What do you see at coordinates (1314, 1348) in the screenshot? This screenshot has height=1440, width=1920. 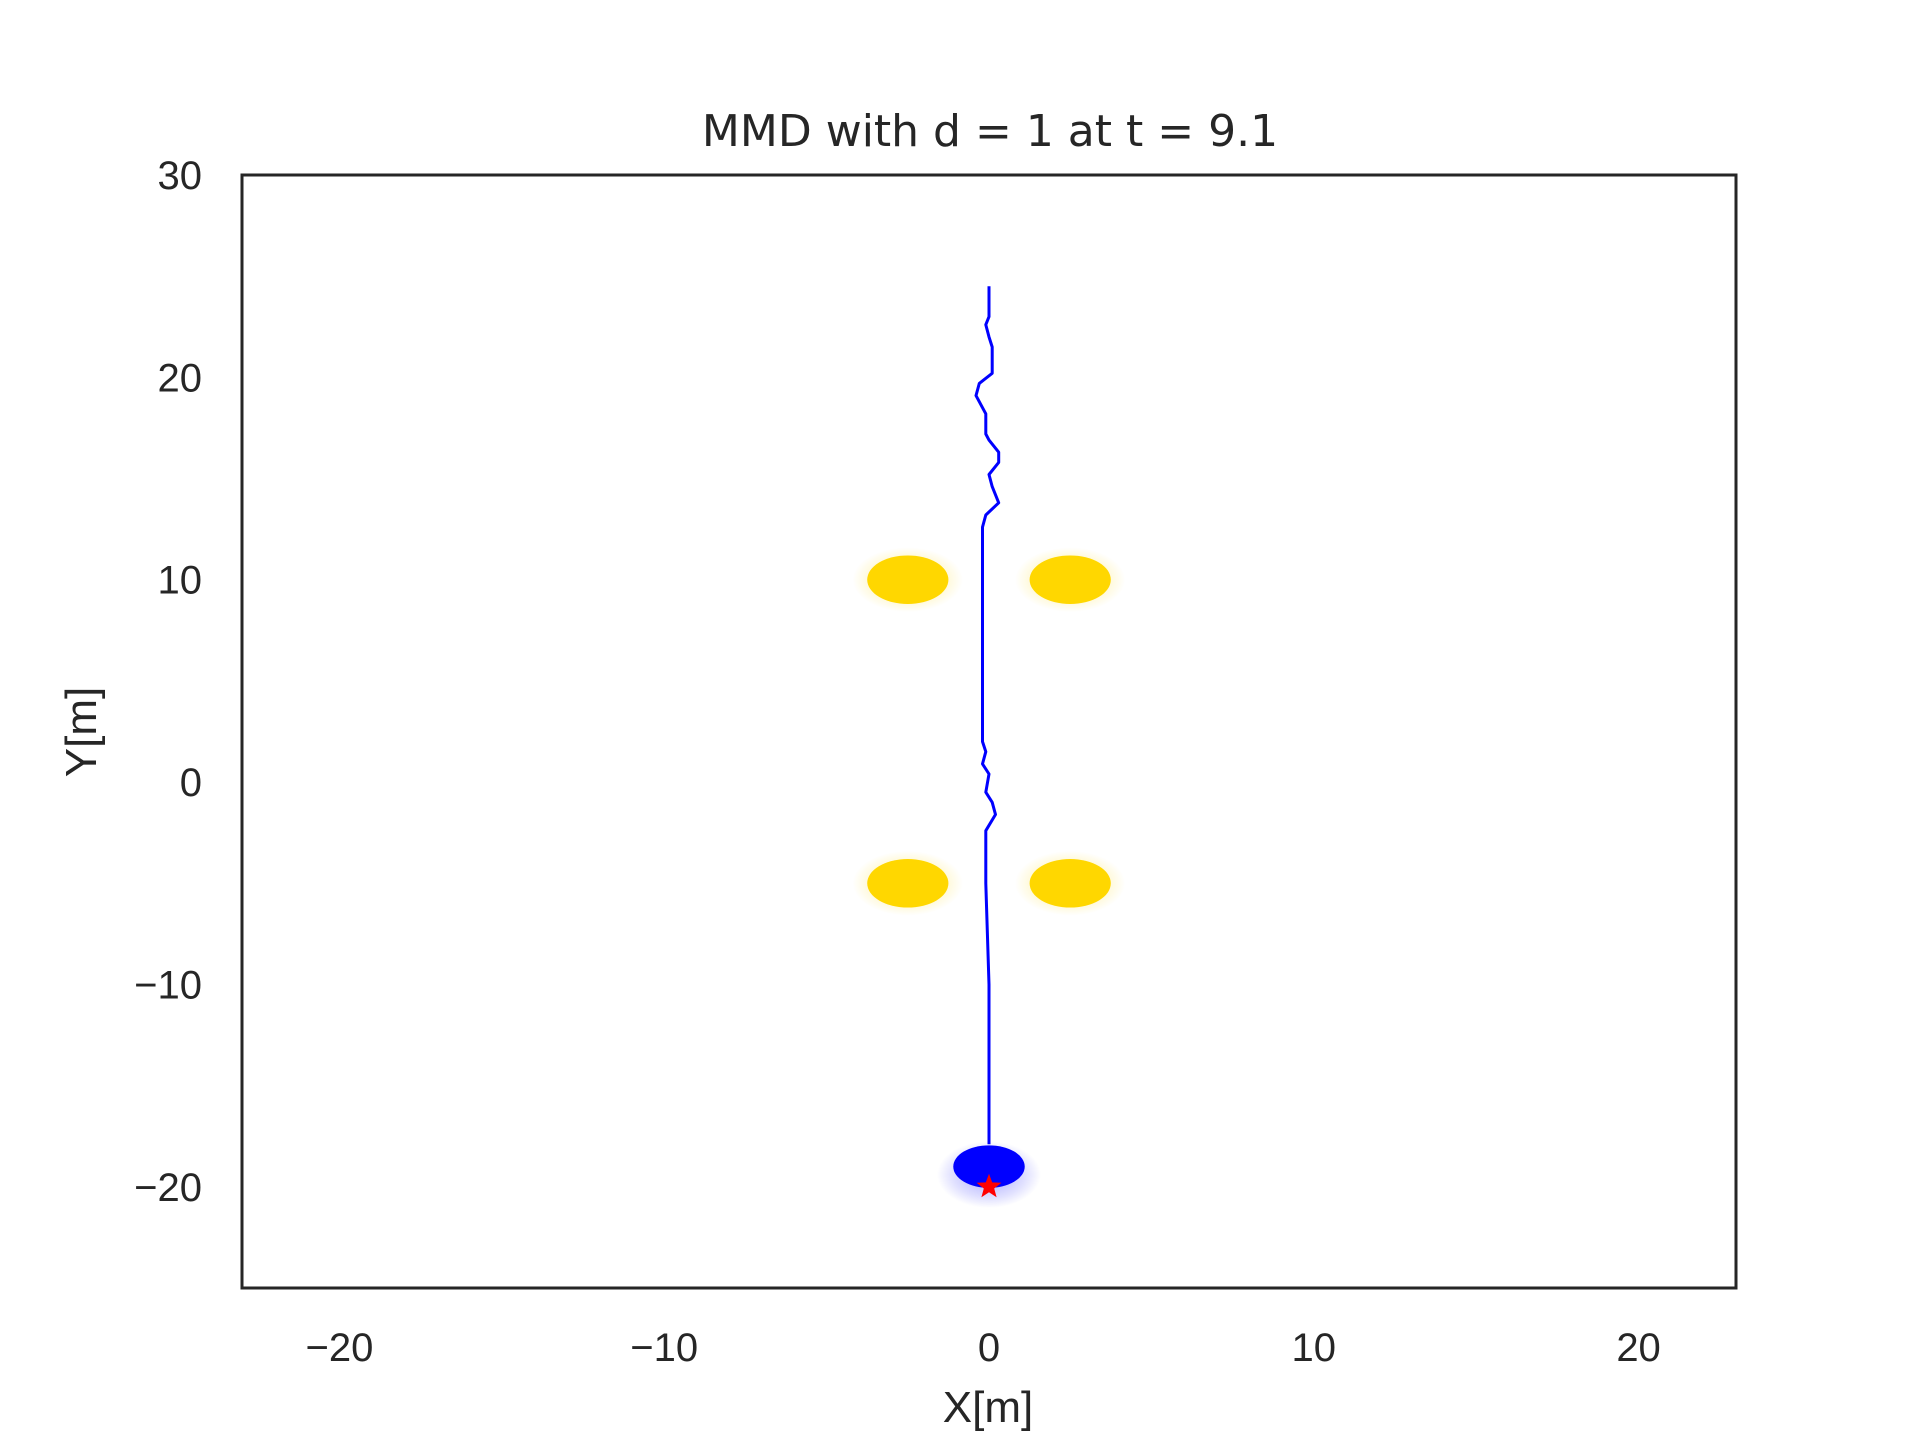 I see `x-tick-label: 10` at bounding box center [1314, 1348].